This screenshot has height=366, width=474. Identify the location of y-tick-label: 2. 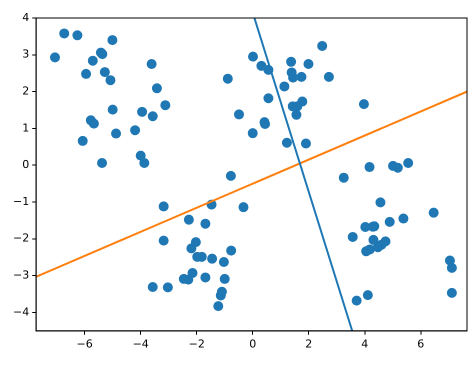
(26, 91).